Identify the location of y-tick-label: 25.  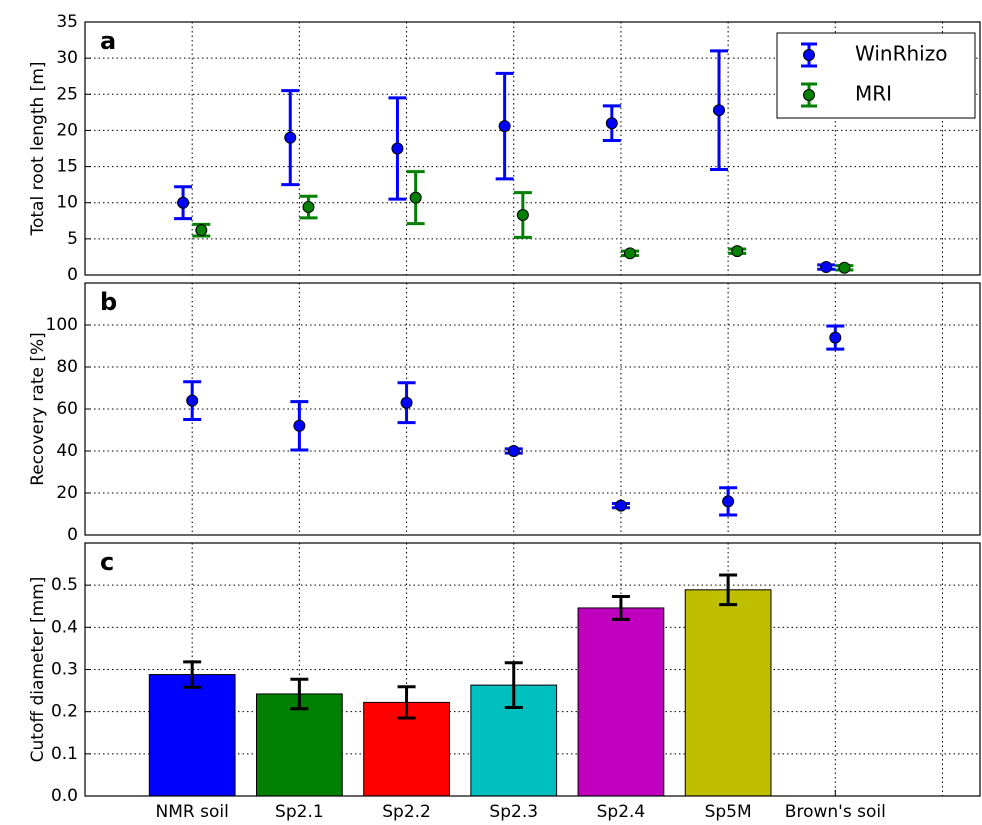
(67, 94).